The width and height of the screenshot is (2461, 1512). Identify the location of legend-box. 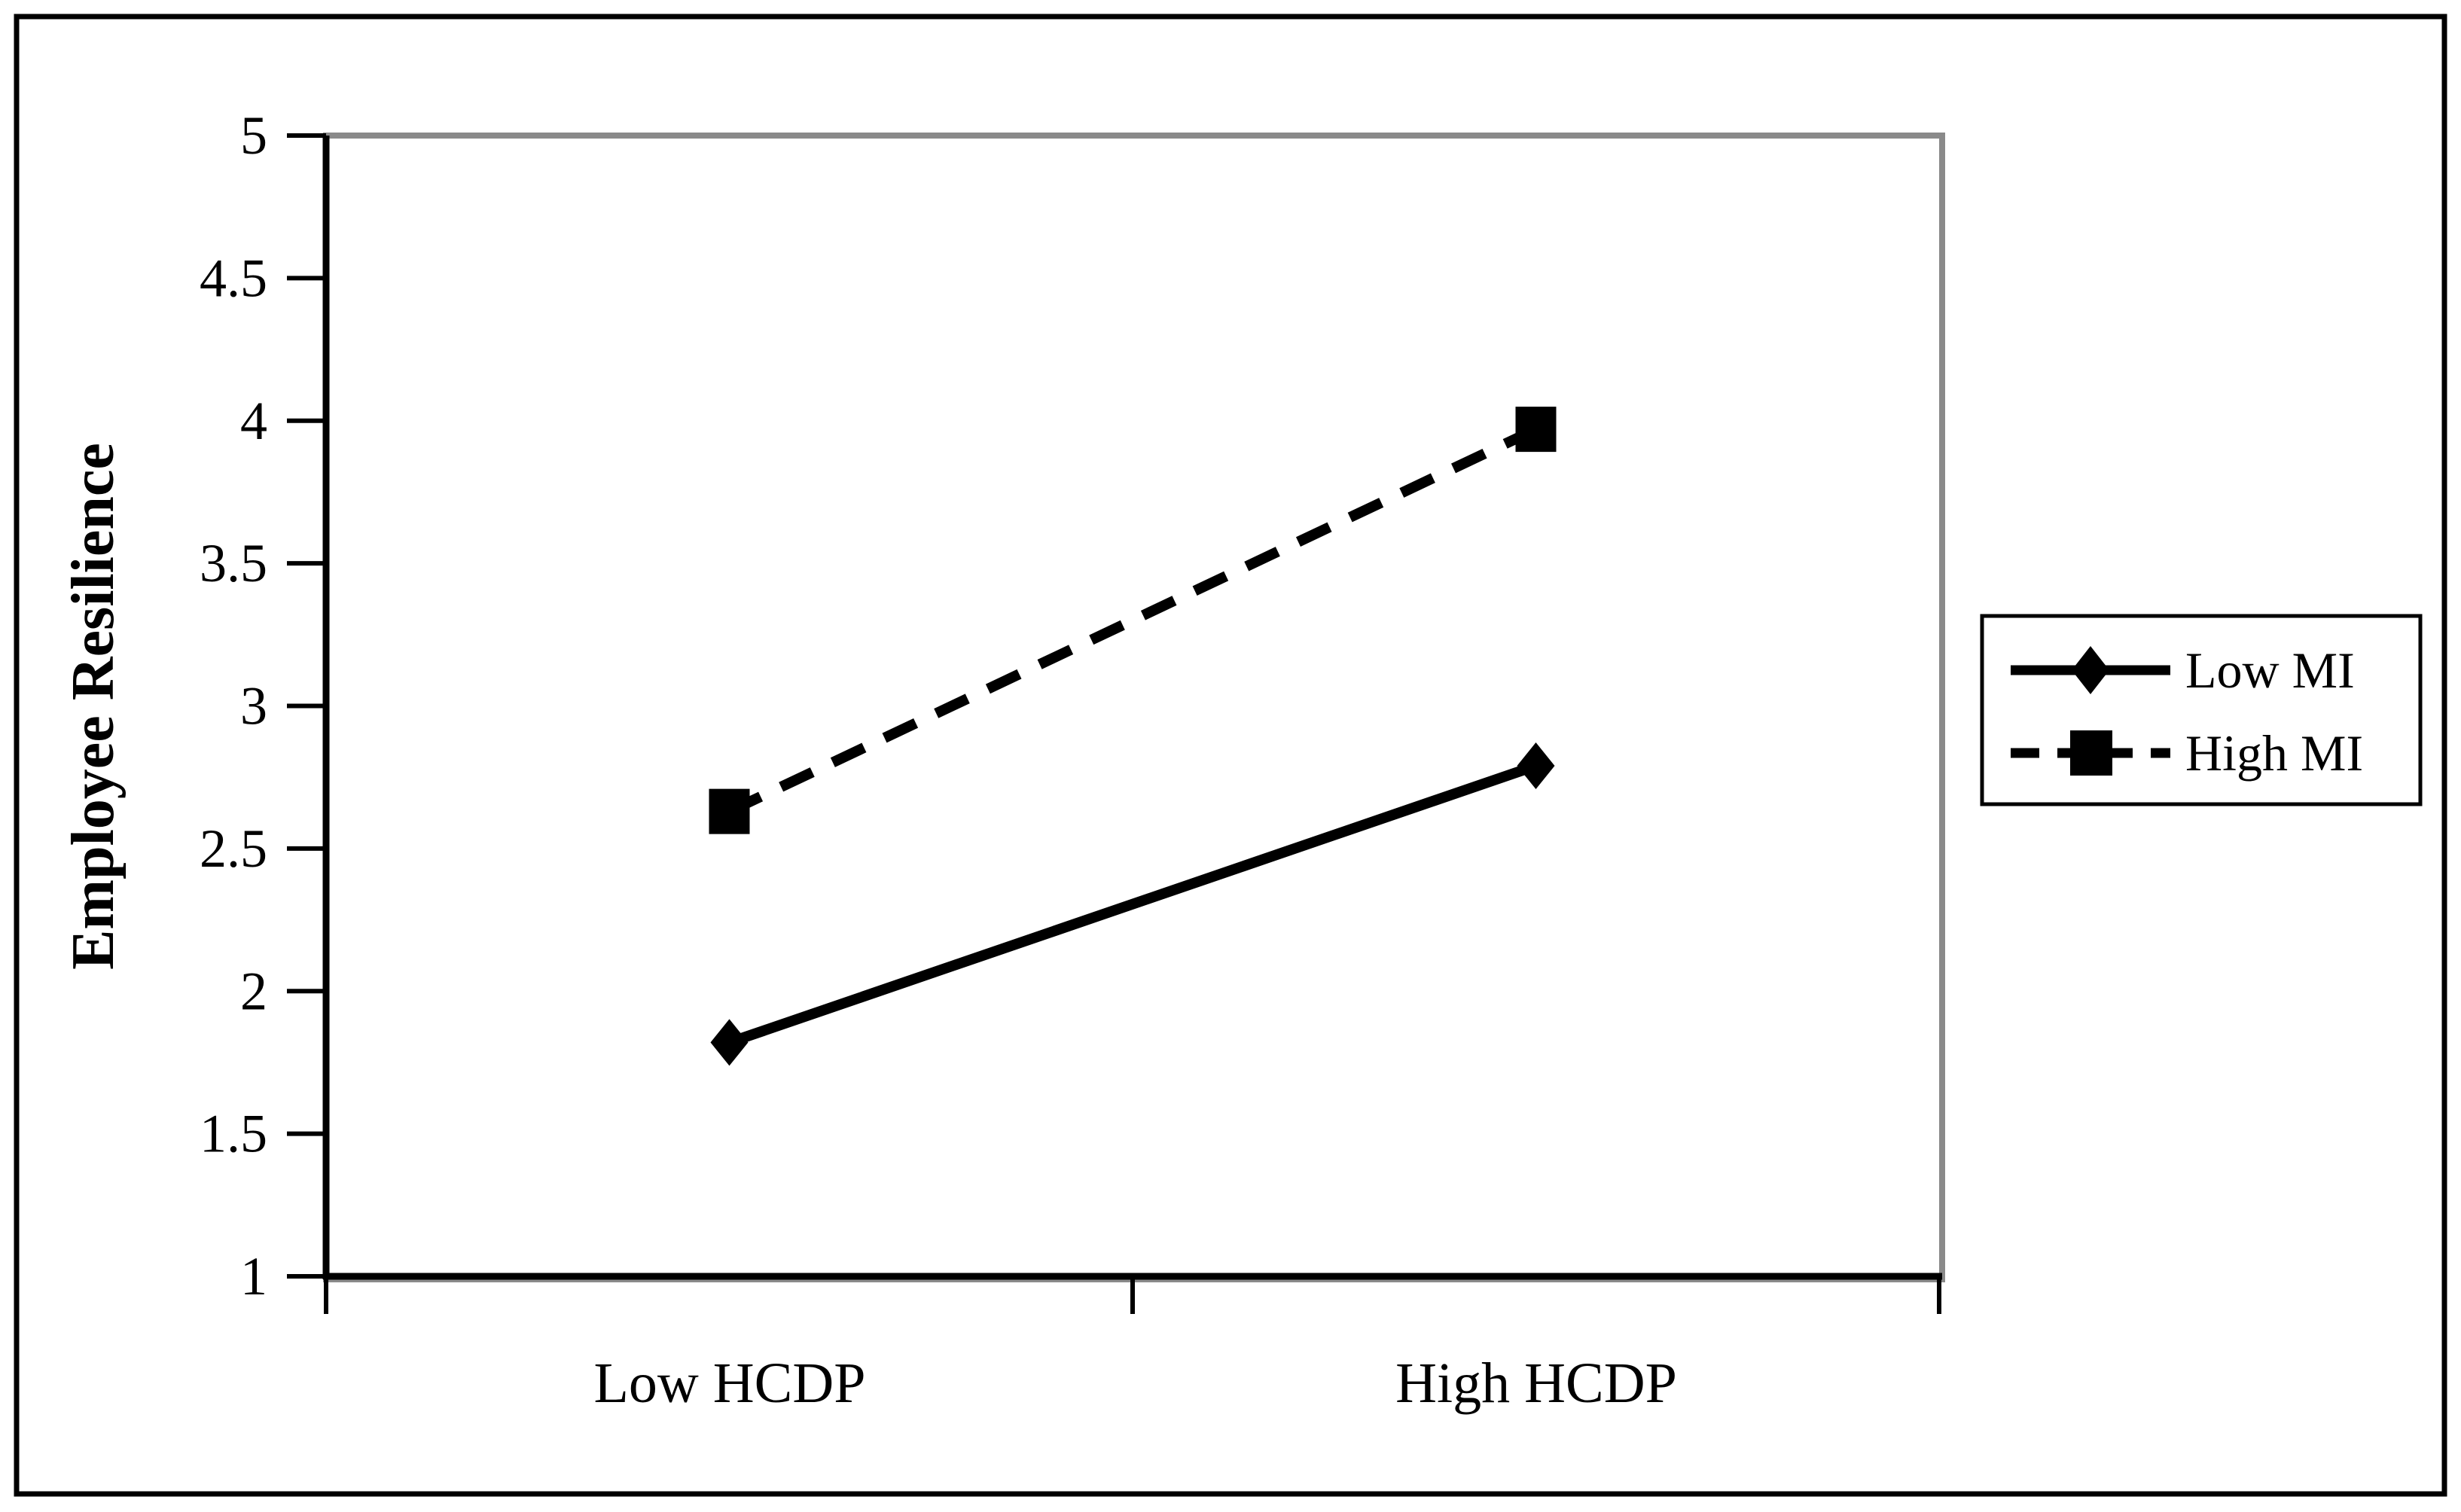
(2201, 710).